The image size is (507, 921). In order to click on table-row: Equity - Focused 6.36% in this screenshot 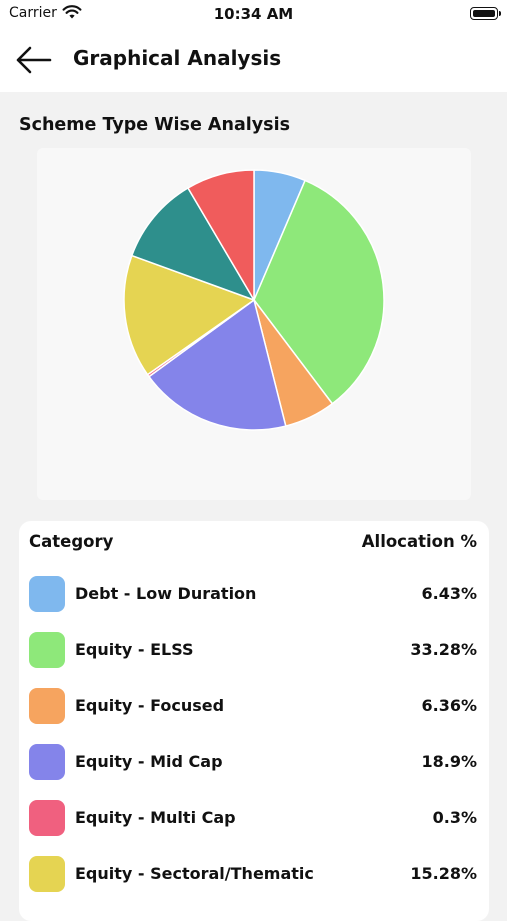, I will do `click(254, 706)`.